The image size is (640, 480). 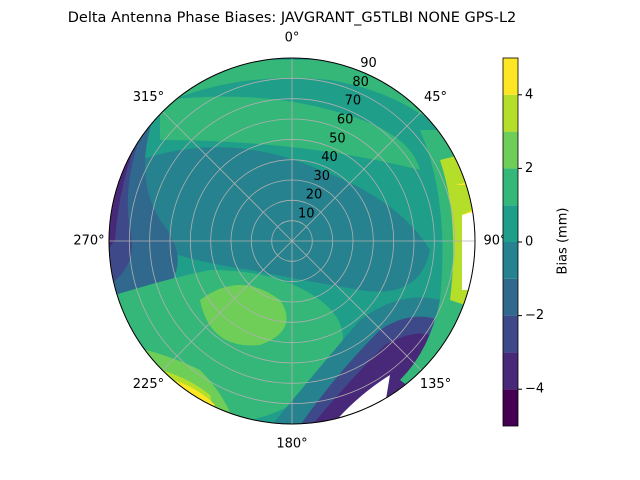 I want to click on r-tick-label: 10, so click(x=306, y=213).